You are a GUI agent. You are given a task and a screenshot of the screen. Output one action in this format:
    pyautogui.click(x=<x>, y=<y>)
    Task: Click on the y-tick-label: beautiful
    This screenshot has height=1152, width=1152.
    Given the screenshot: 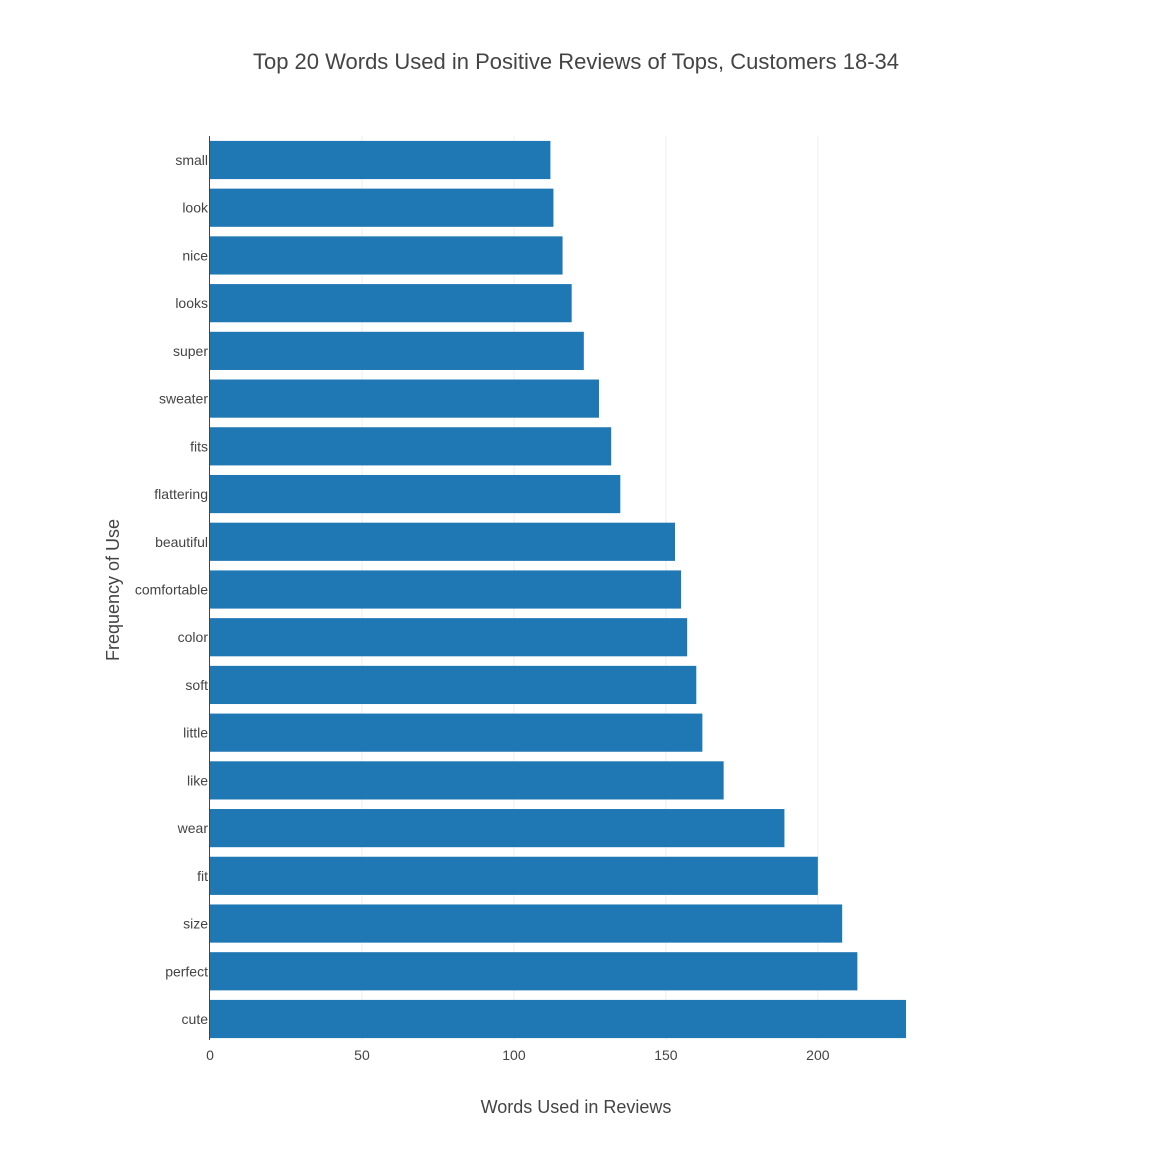 What is the action you would take?
    pyautogui.click(x=181, y=542)
    